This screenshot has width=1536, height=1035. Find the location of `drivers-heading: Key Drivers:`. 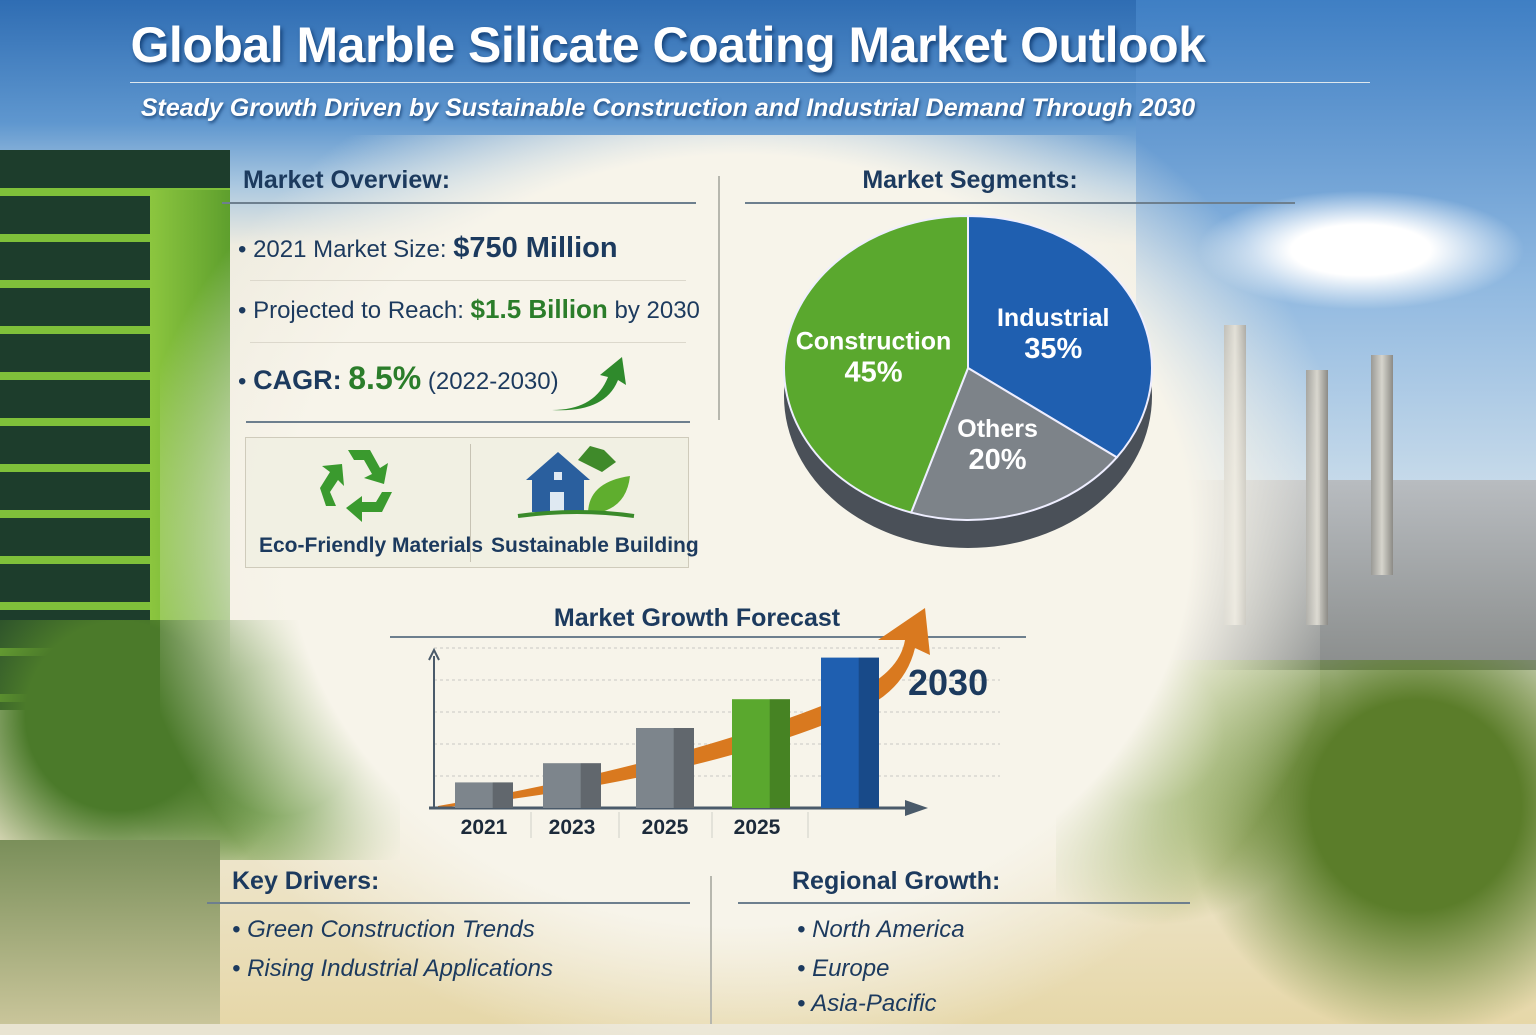

drivers-heading: Key Drivers: is located at coordinates (306, 881).